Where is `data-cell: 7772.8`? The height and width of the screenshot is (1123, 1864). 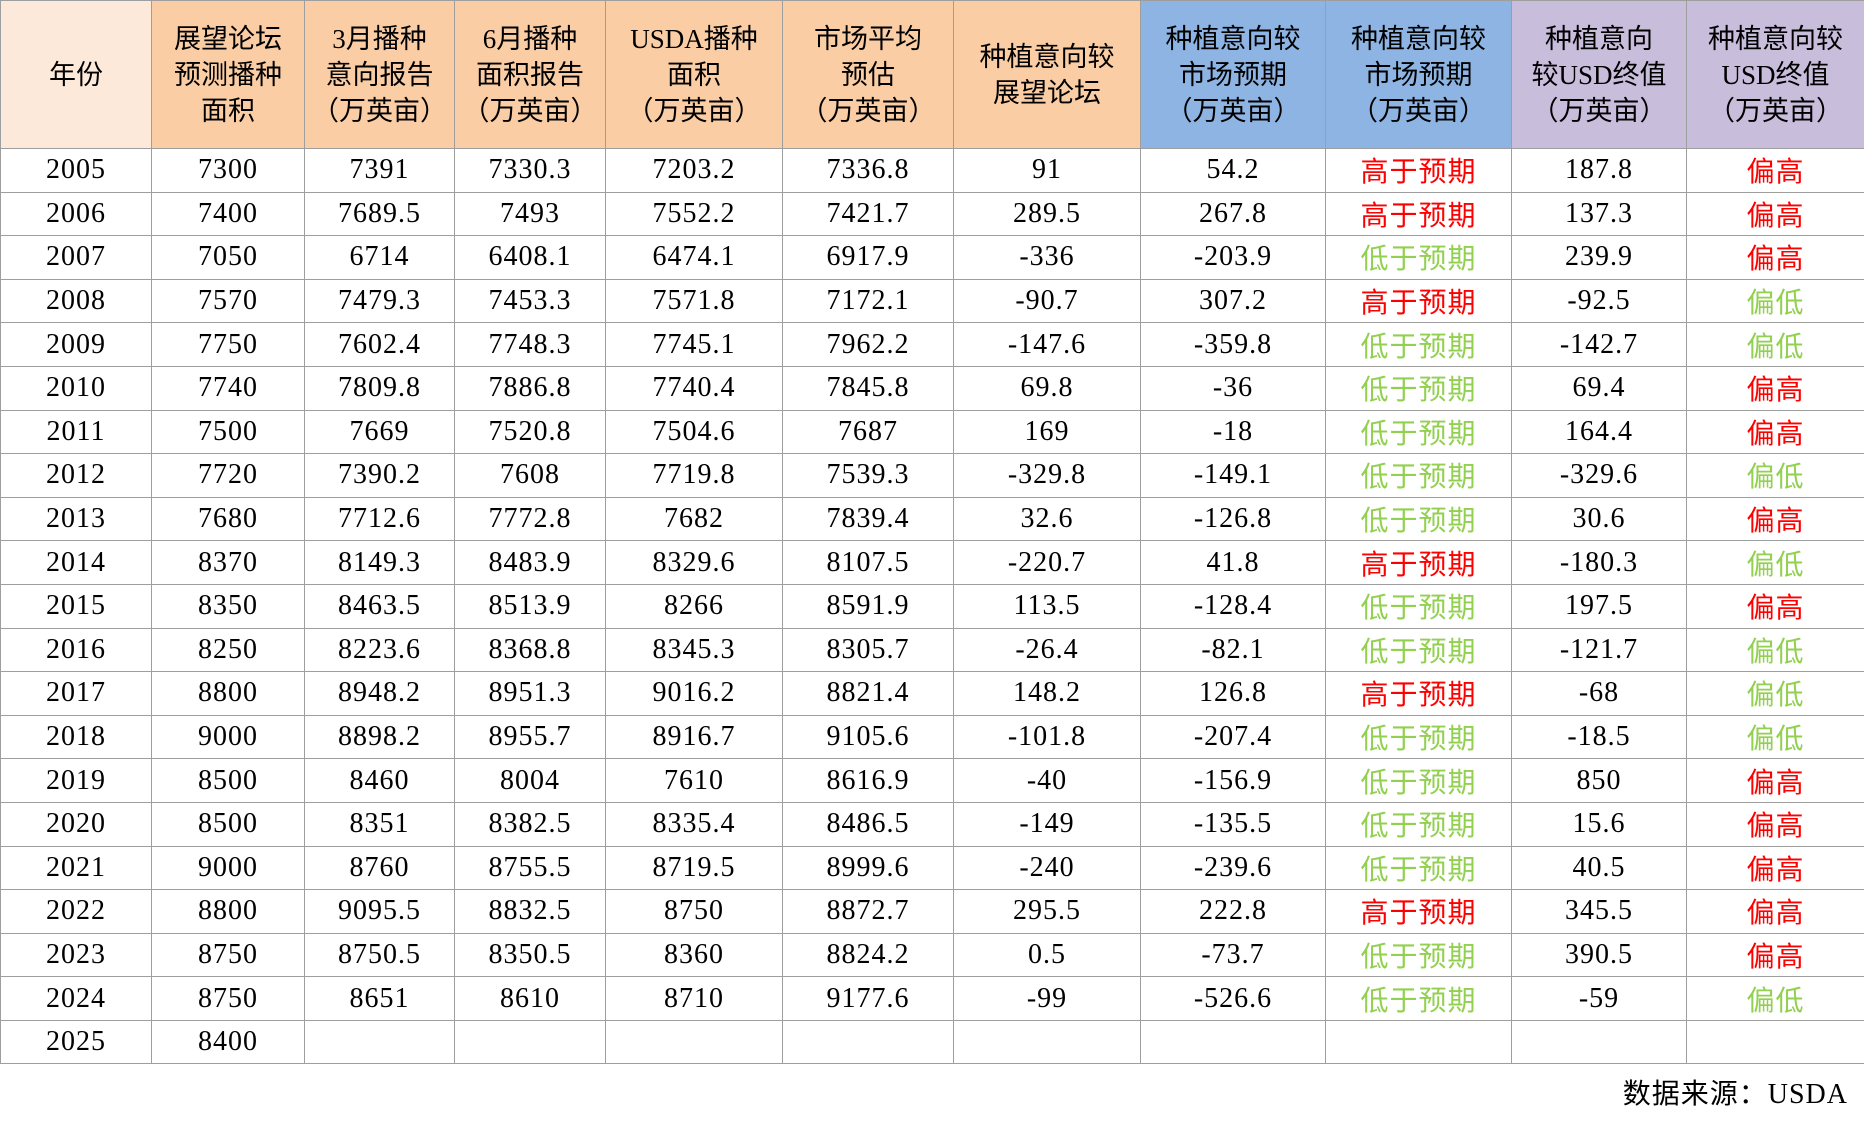
data-cell: 7772.8 is located at coordinates (530, 519).